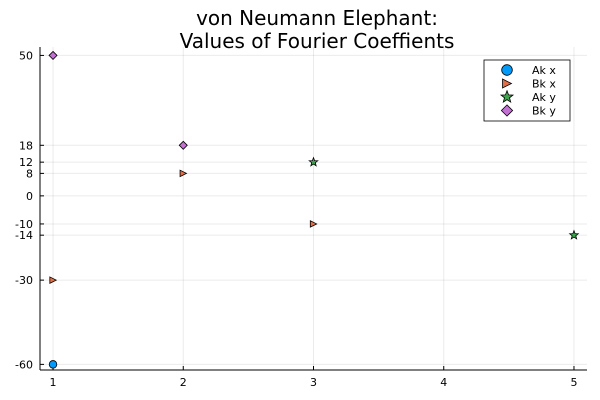 Image resolution: width=600 pixels, height=400 pixels. I want to click on chart-title-line-1: von Neumann Elephant:, so click(317, 18).